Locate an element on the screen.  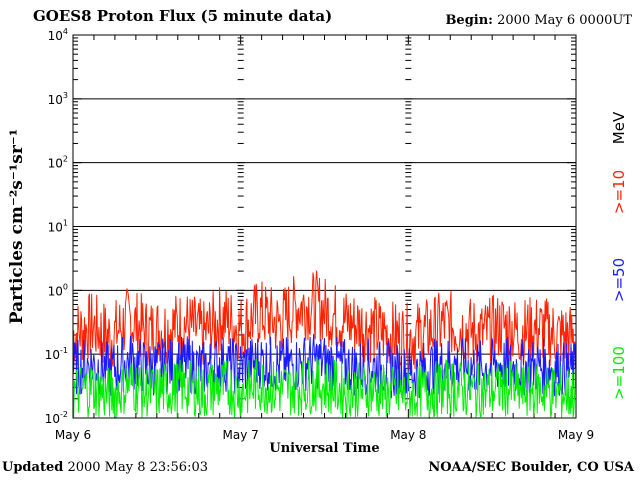
credit-line: NOAA/SEC Boulder, CO USA is located at coordinates (531, 467).